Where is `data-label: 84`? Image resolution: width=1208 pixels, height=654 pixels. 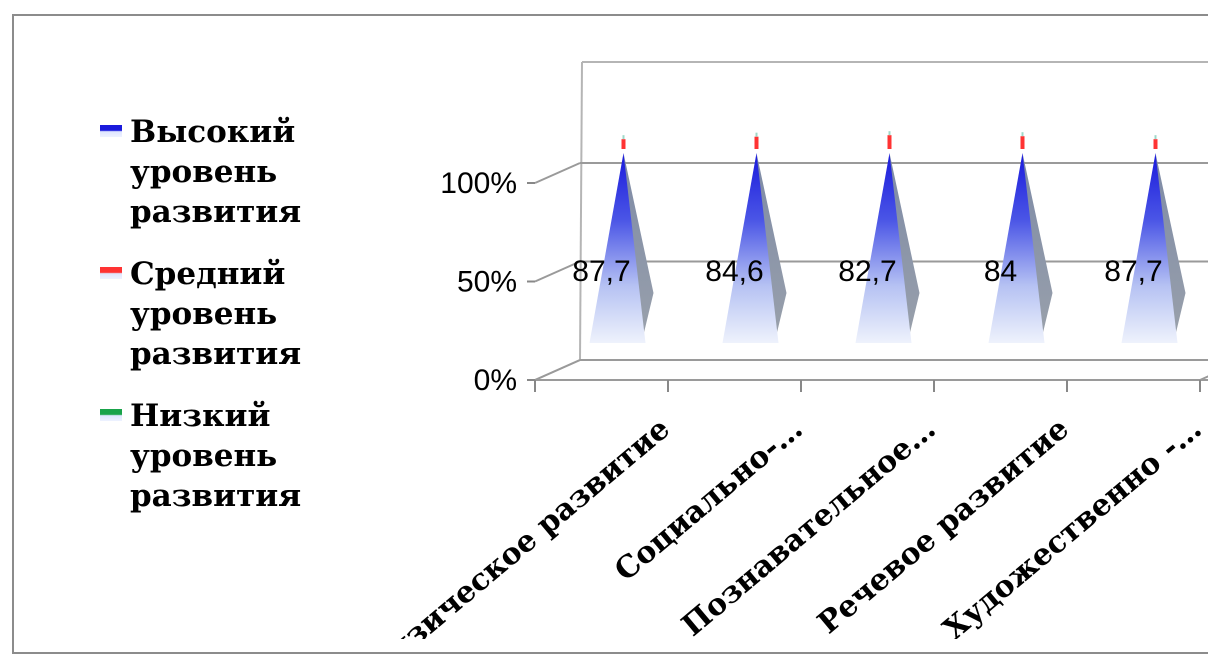
data-label: 84 is located at coordinates (1000, 271).